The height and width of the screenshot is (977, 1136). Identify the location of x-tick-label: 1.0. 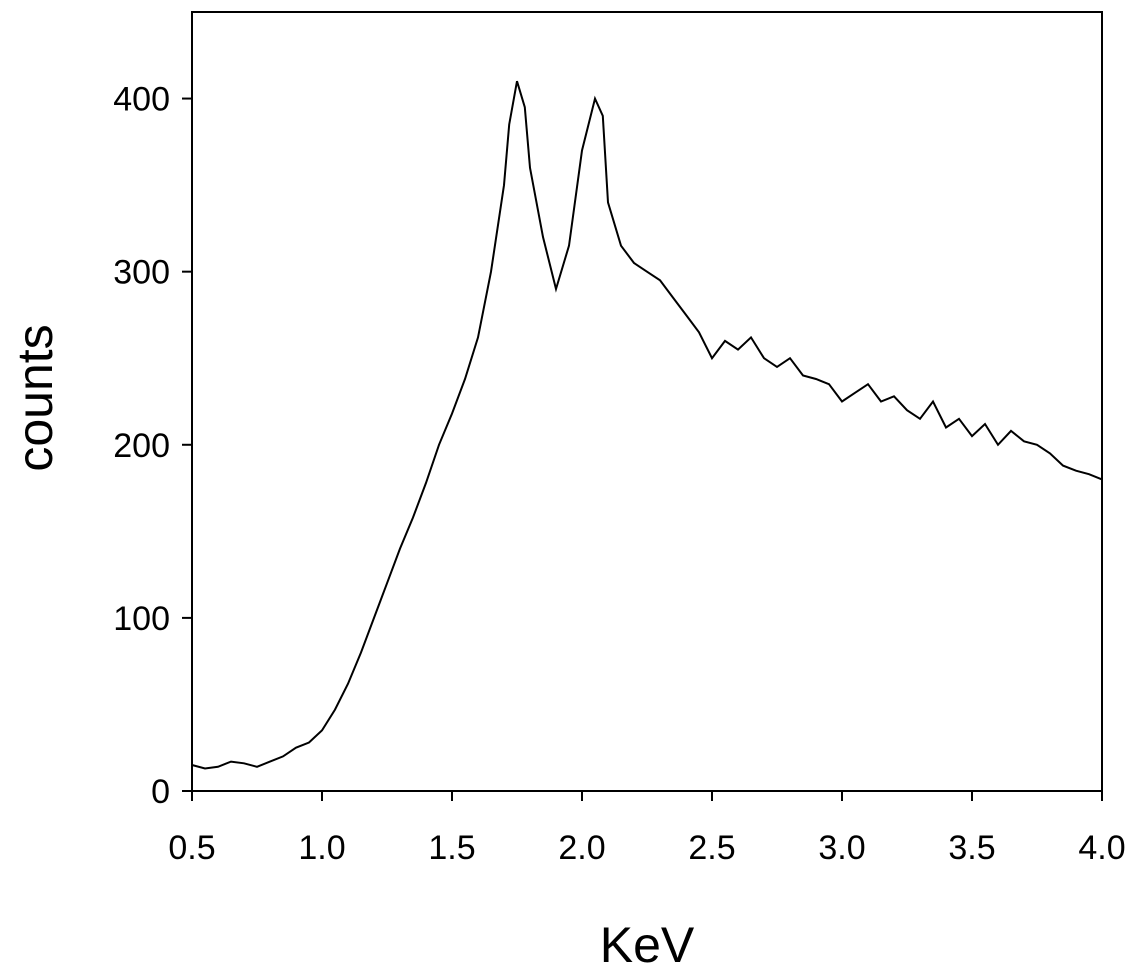
(321, 848).